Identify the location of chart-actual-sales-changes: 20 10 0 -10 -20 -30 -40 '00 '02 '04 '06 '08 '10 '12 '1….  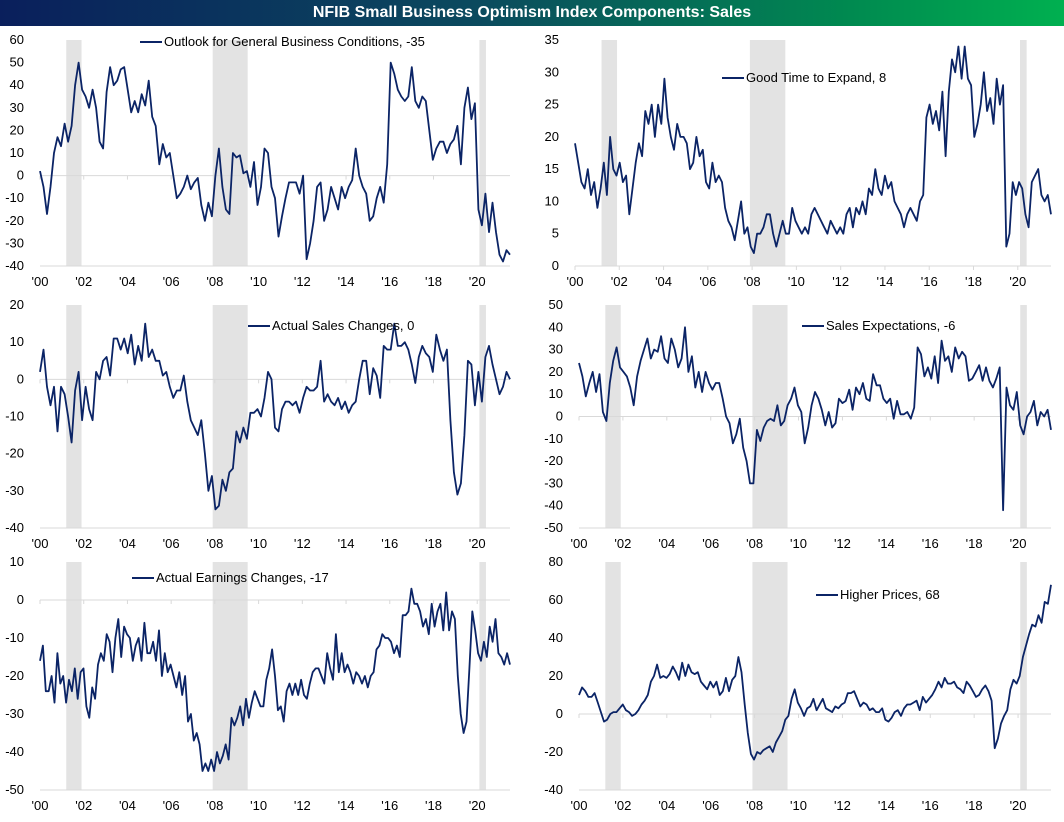
(258, 424).